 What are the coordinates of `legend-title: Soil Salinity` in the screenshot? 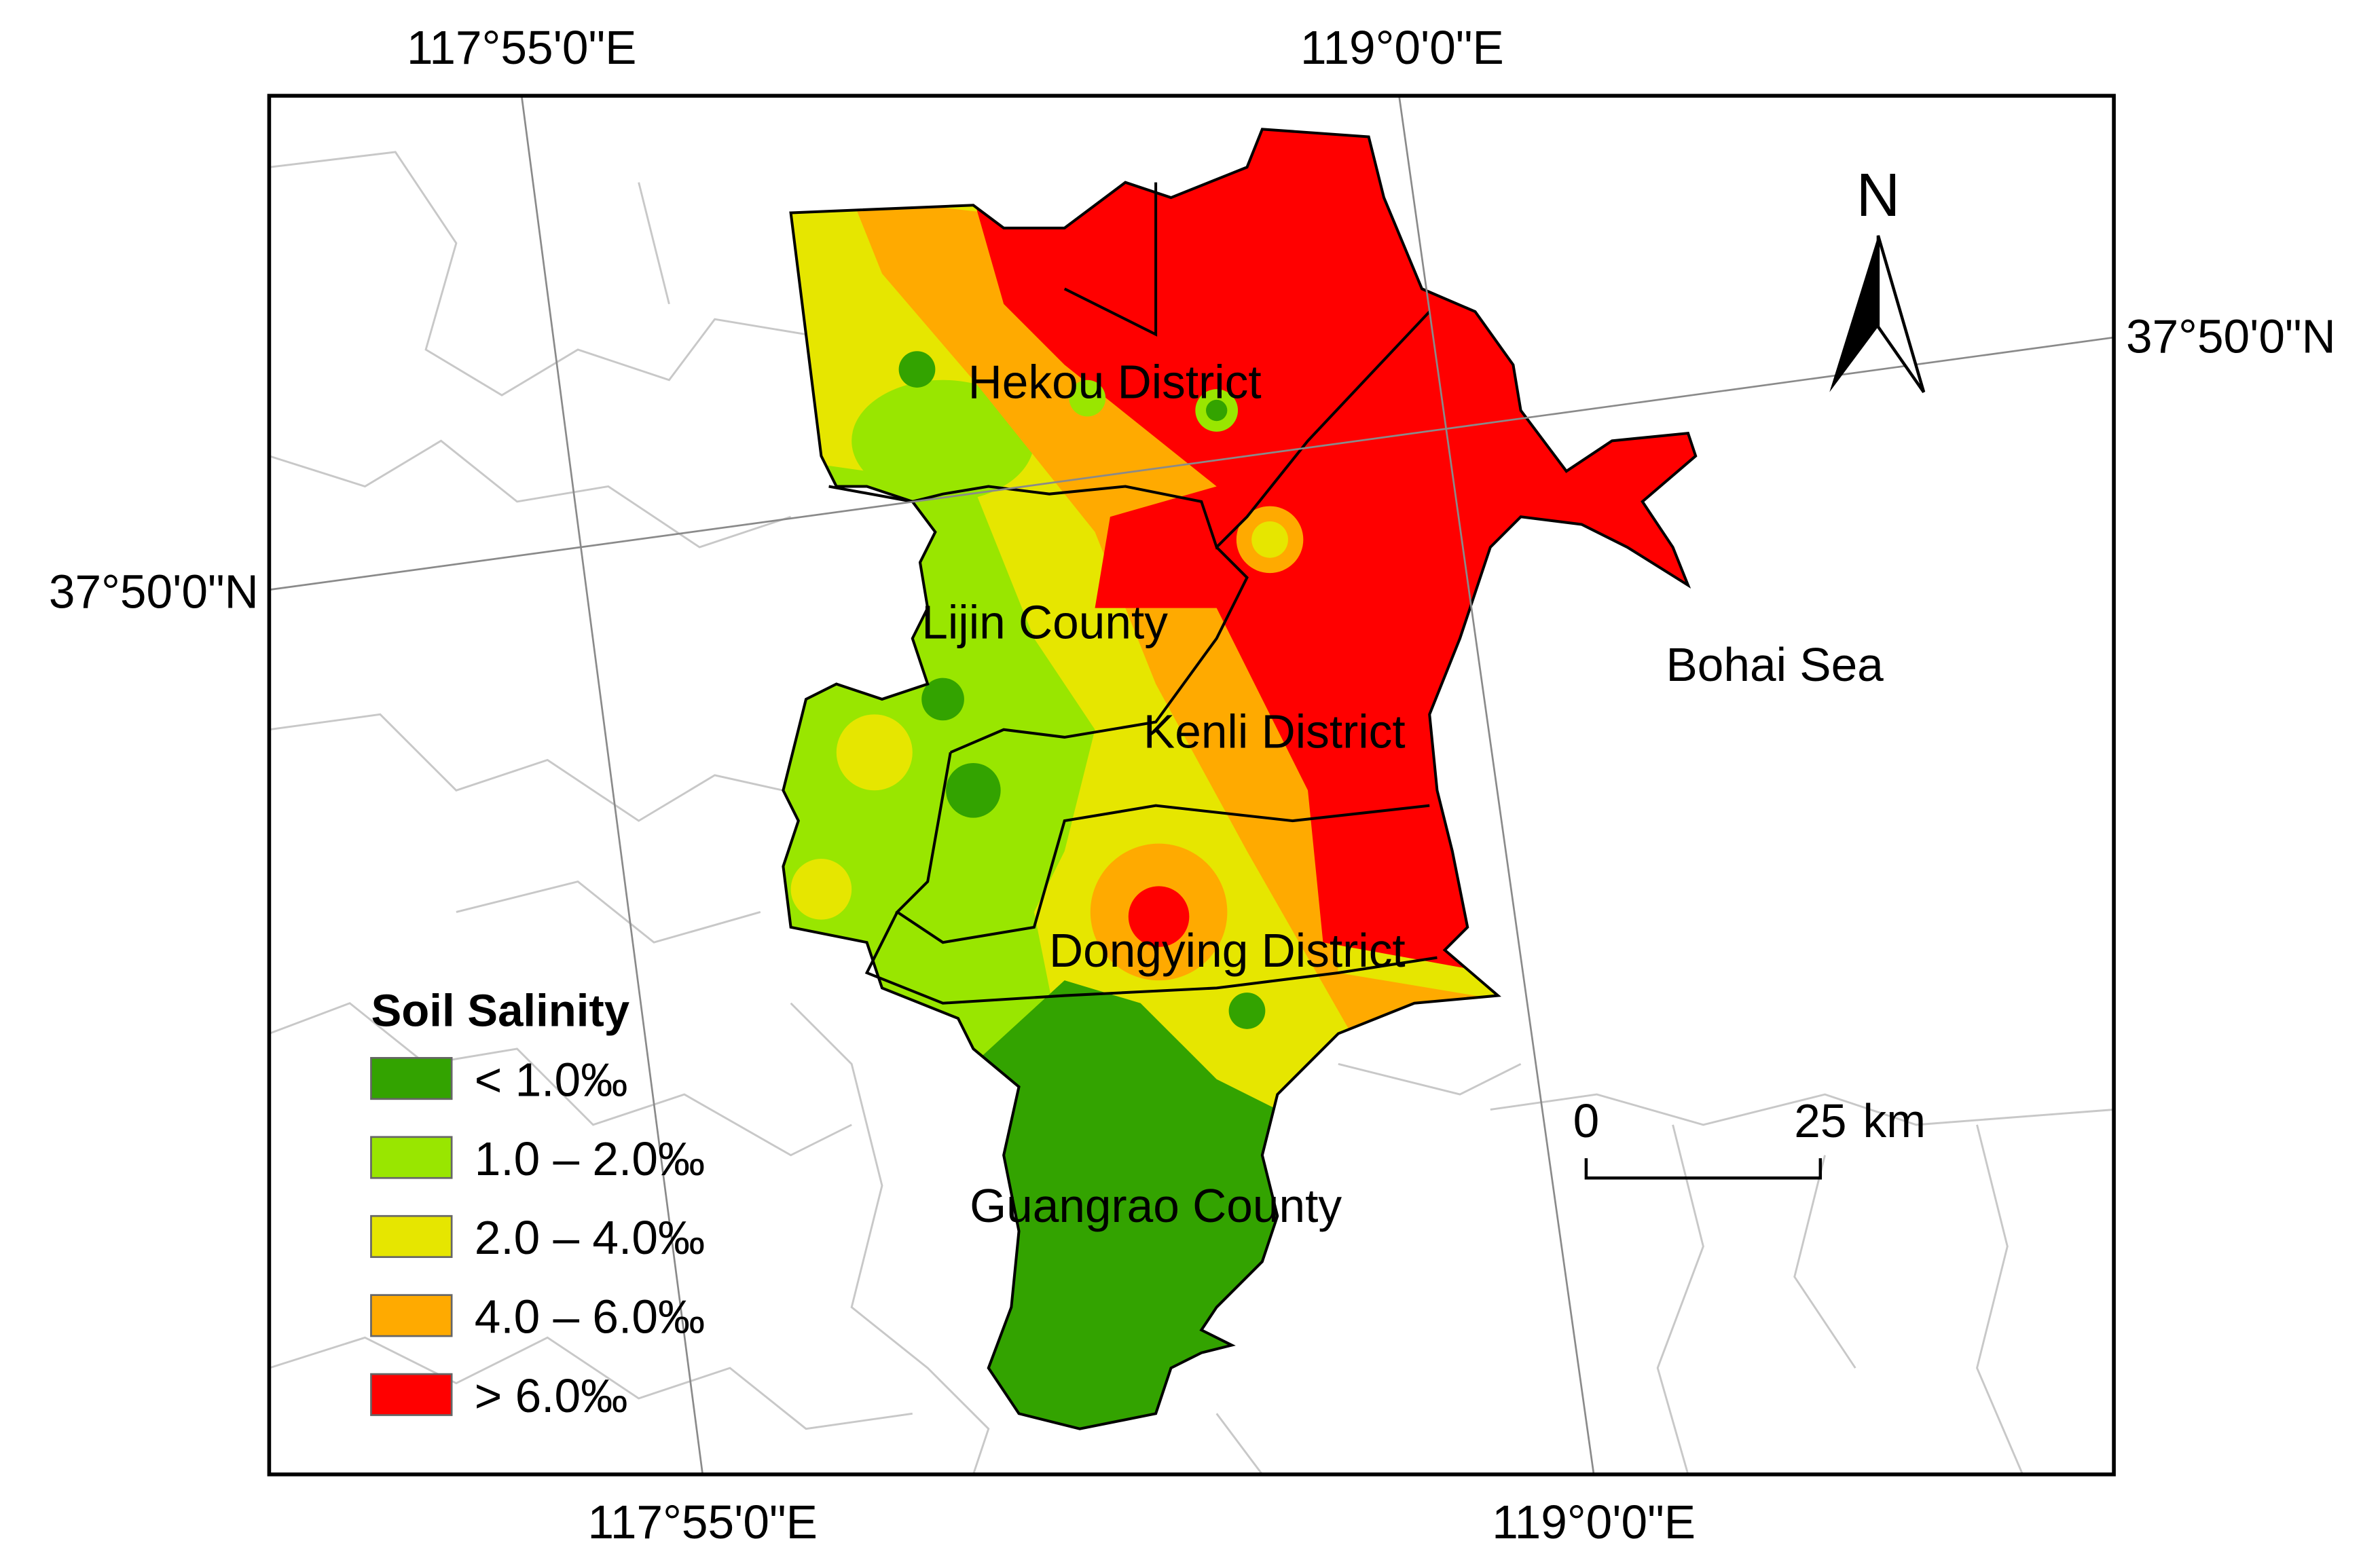 It's located at (500, 1010).